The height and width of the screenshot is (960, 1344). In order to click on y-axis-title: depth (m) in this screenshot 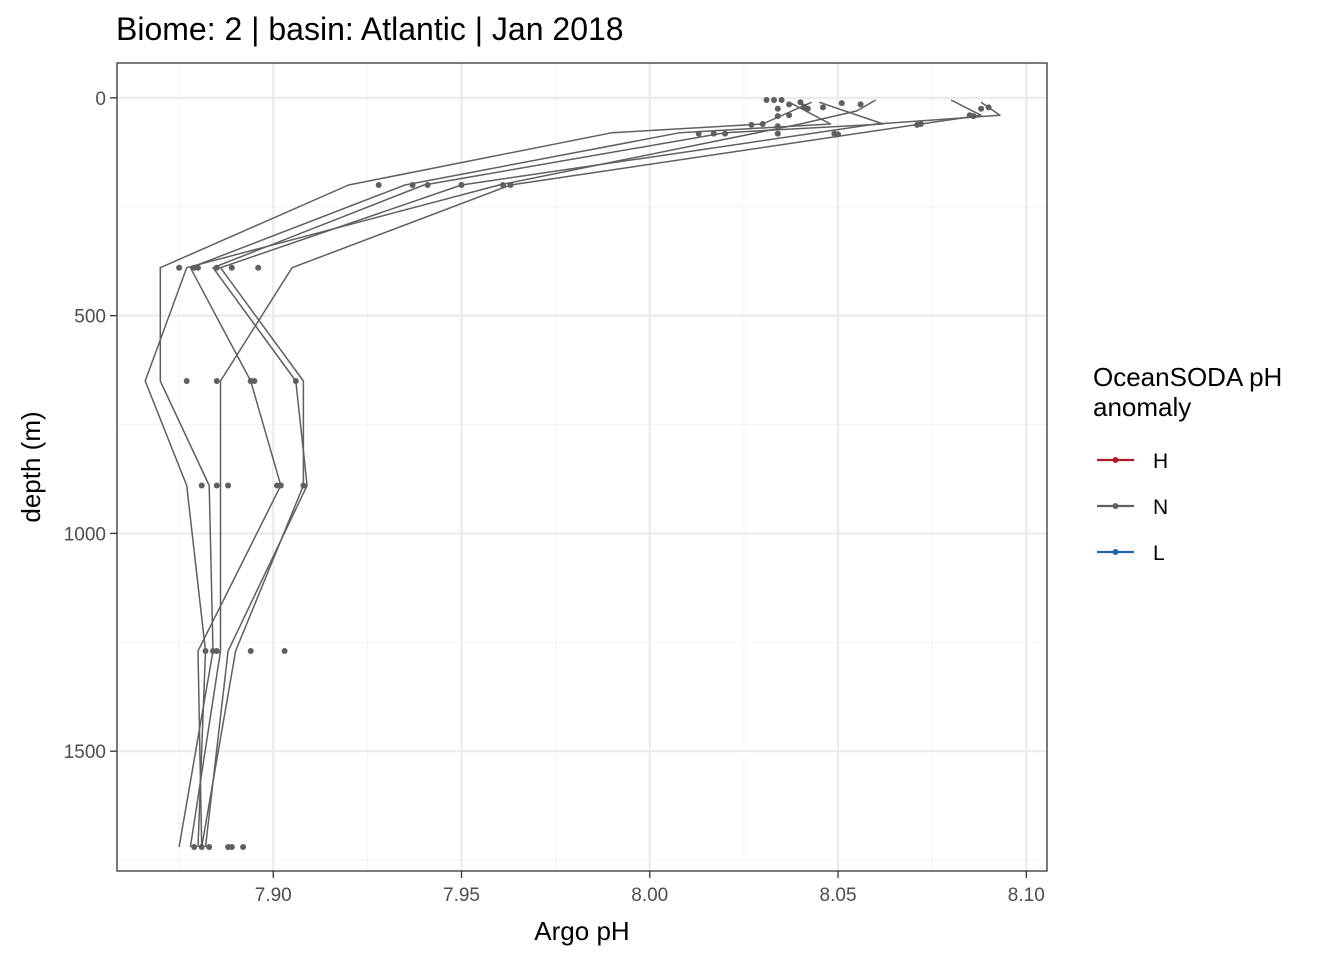, I will do `click(31, 466)`.